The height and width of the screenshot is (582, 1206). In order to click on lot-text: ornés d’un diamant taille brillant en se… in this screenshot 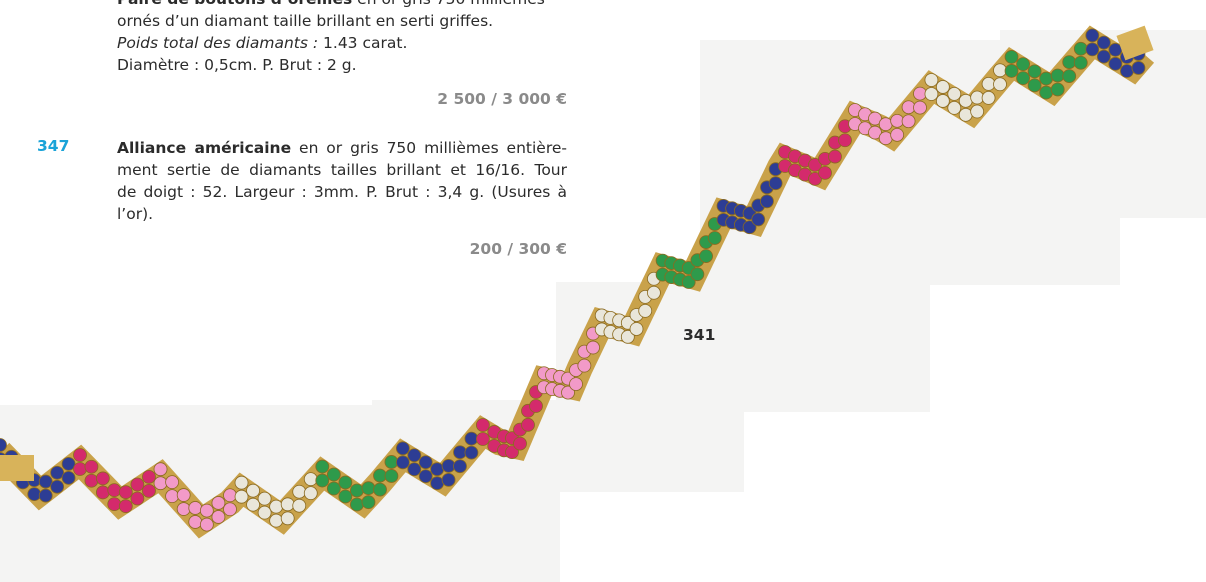, I will do `click(305, 21)`.